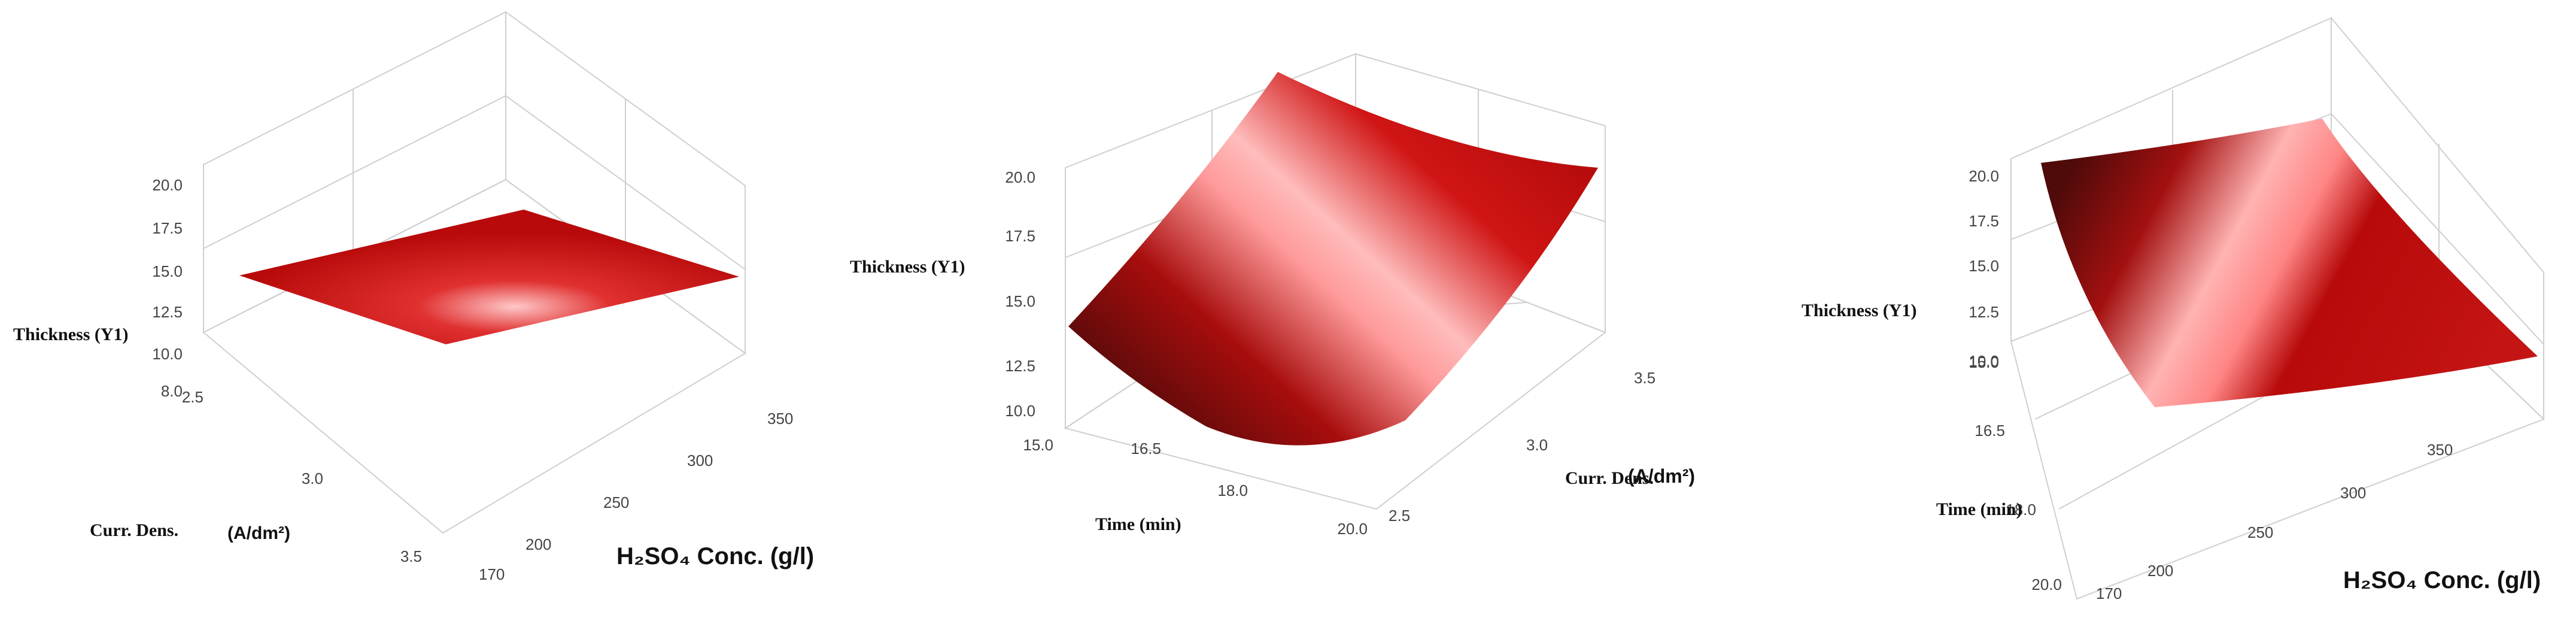  I want to click on x-axis-title: Time (min), so click(1138, 524).